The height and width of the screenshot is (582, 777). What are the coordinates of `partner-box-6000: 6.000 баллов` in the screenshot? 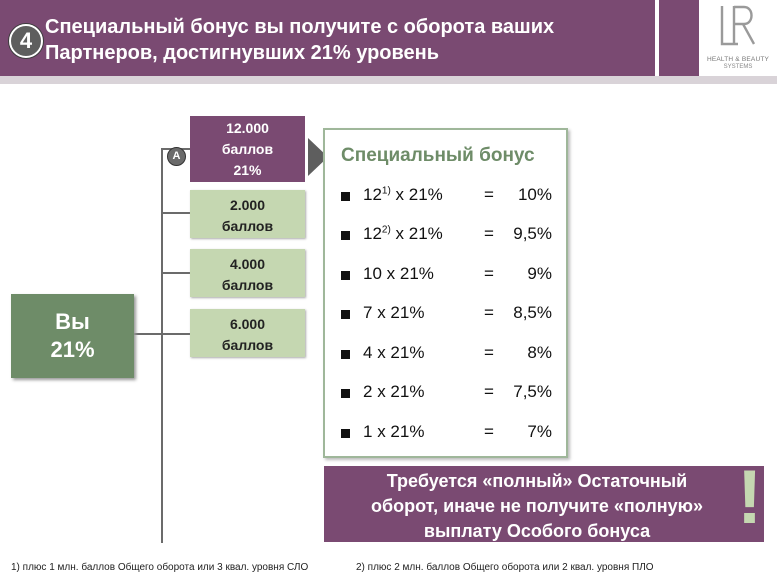 It's located at (247, 333).